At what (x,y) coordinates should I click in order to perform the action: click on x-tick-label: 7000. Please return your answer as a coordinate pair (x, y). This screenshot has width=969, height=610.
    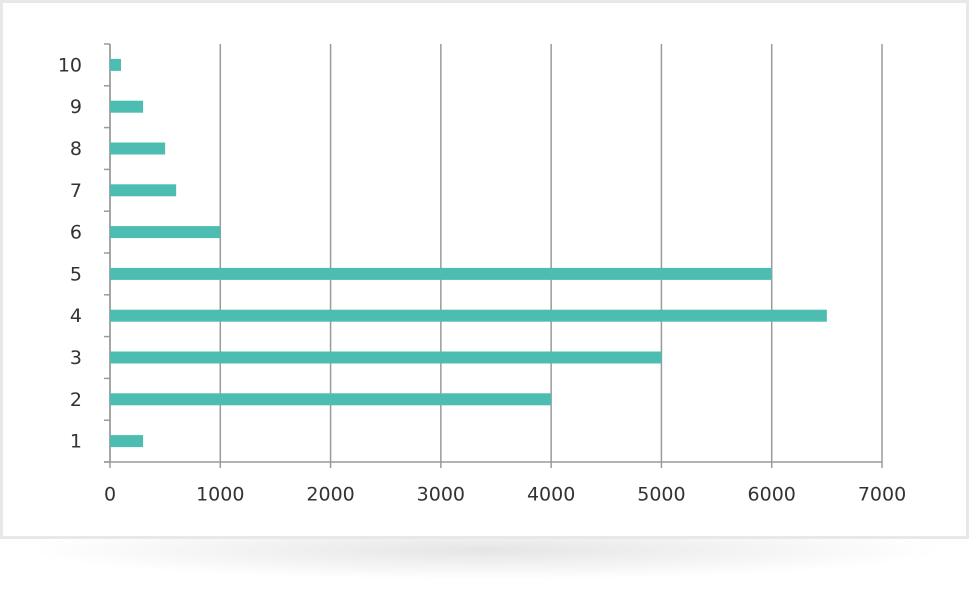
    Looking at the image, I should click on (882, 495).